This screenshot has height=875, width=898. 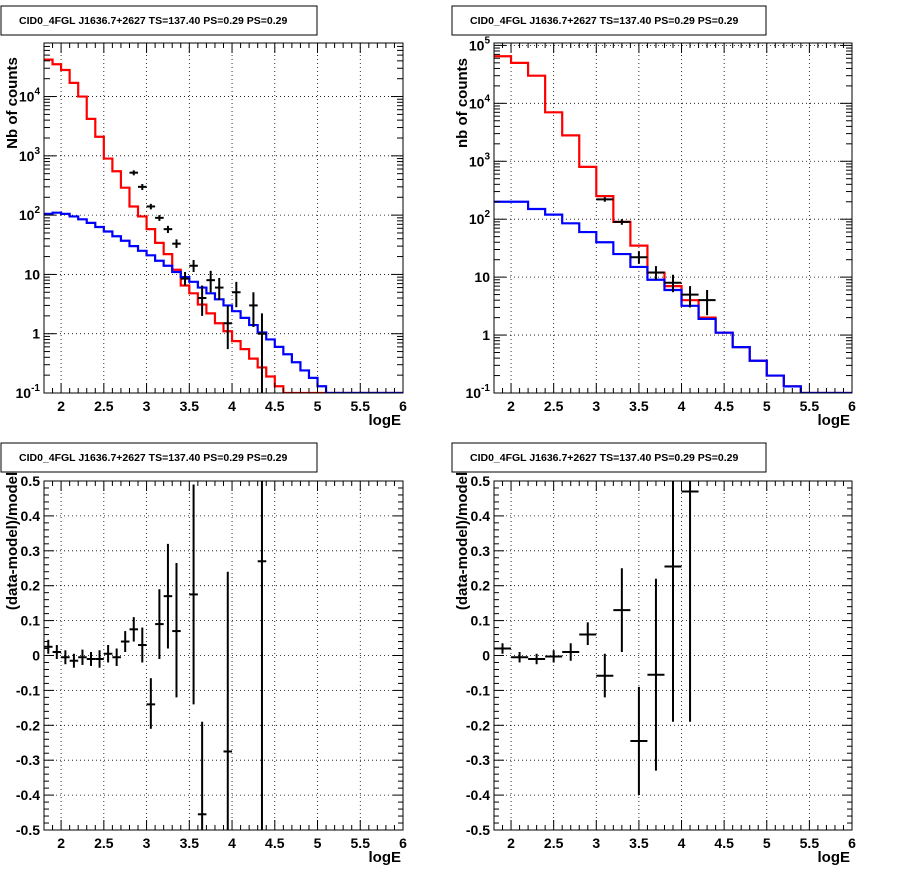 I want to click on y-axis-label: nb of counts, so click(x=462, y=103).